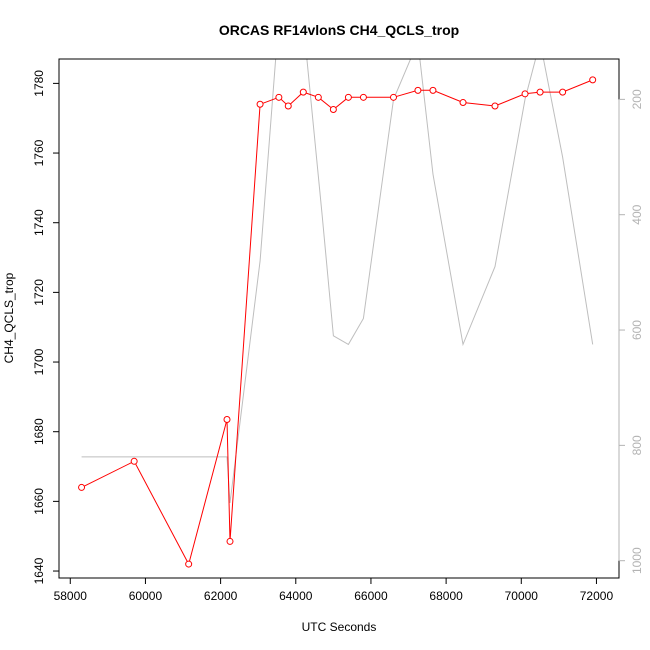 The width and height of the screenshot is (650, 650). Describe the element at coordinates (39, 361) in the screenshot. I see `y-tick-label: 1700` at that location.